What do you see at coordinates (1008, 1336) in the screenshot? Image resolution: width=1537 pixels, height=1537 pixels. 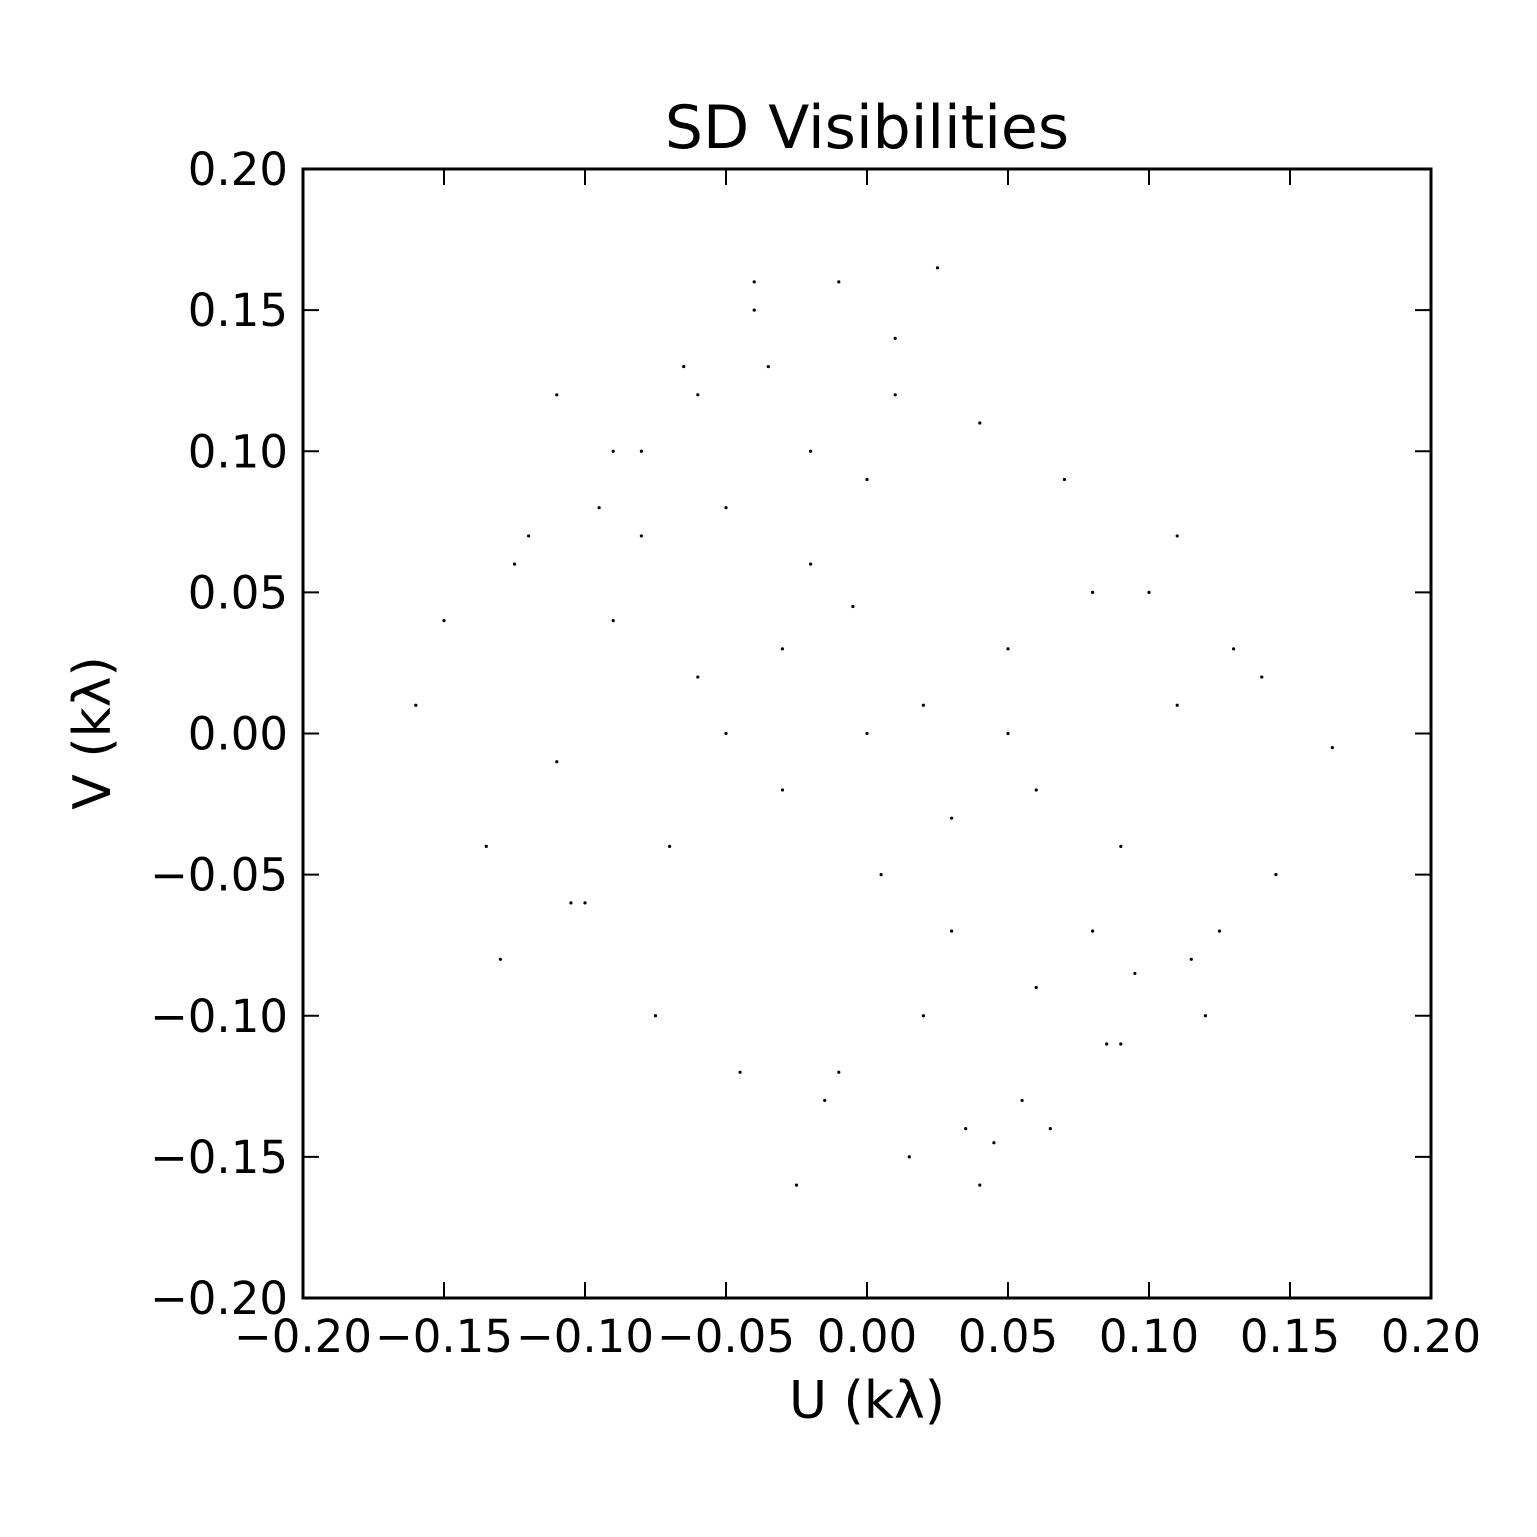 I see `x-tick-label: 0.05` at bounding box center [1008, 1336].